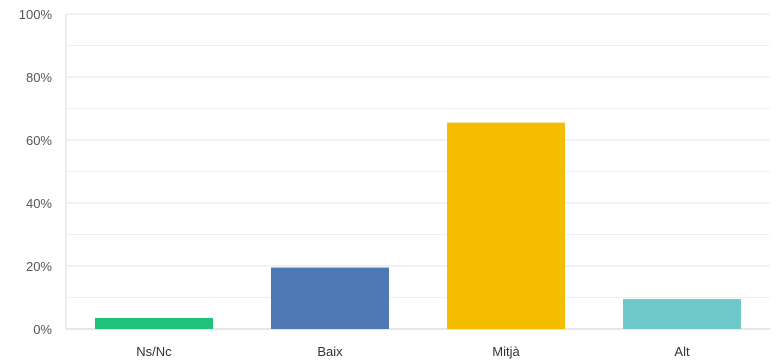 The image size is (780, 361). What do you see at coordinates (39, 203) in the screenshot?
I see `y-tick-label: 40%` at bounding box center [39, 203].